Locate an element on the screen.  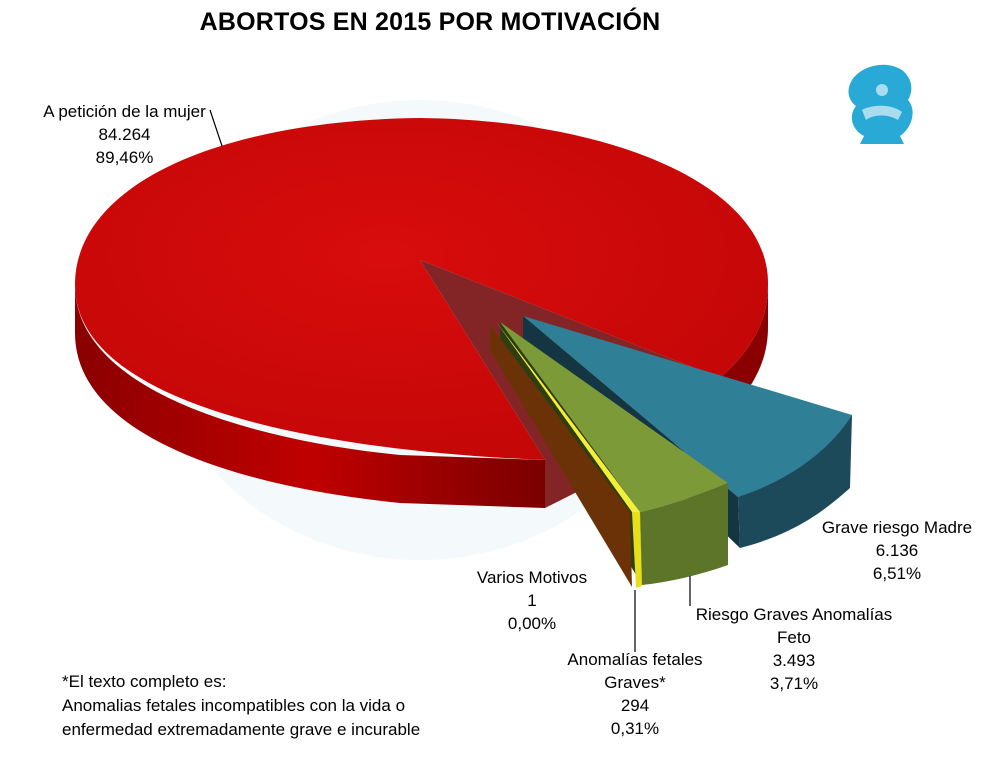
label-a-peticion-pct: 89,46% is located at coordinates (124, 157).